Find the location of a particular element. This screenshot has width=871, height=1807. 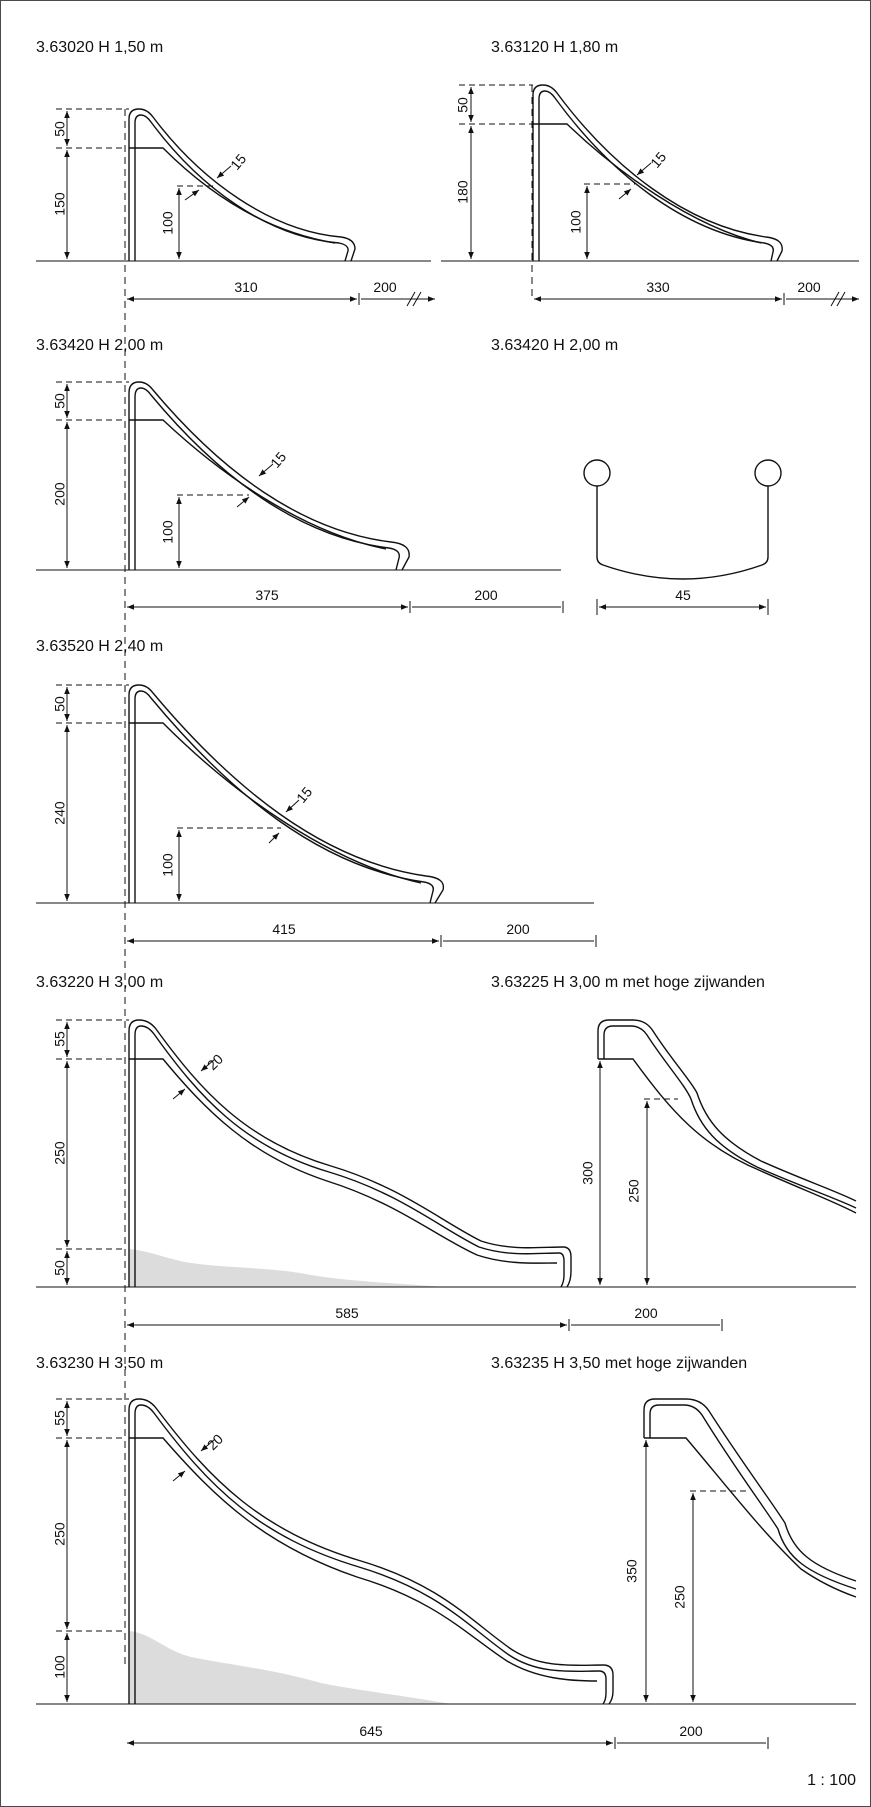

right-handrail-circle is located at coordinates (768, 473).